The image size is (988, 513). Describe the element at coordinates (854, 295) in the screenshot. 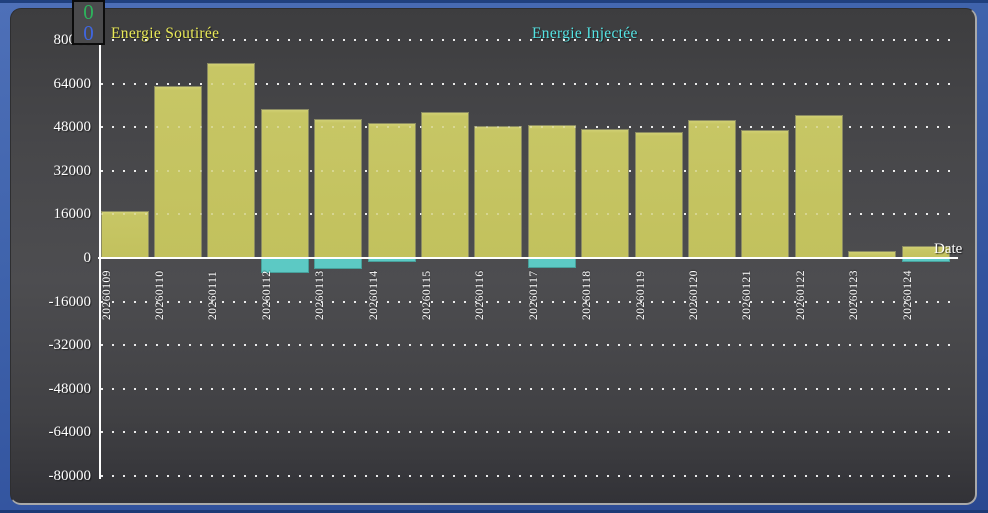

I see `x-axis-label-20260123: 20260123` at that location.